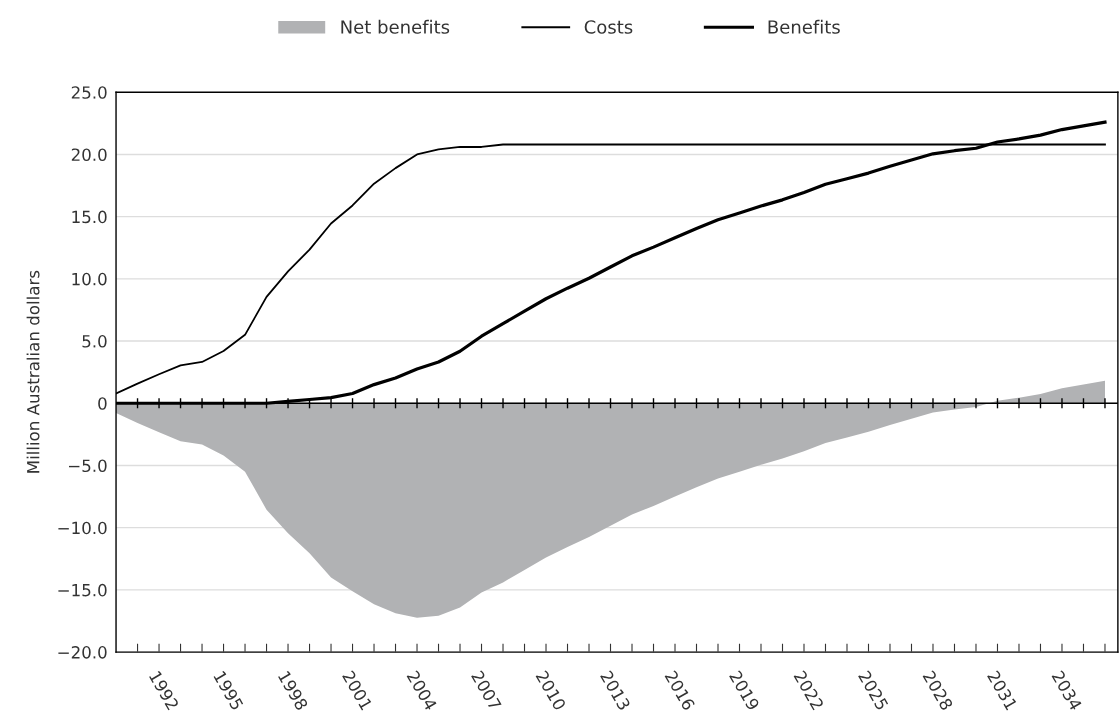 The image size is (1119, 715). What do you see at coordinates (94, 341) in the screenshot?
I see `y-tick-label: 5.0` at bounding box center [94, 341].